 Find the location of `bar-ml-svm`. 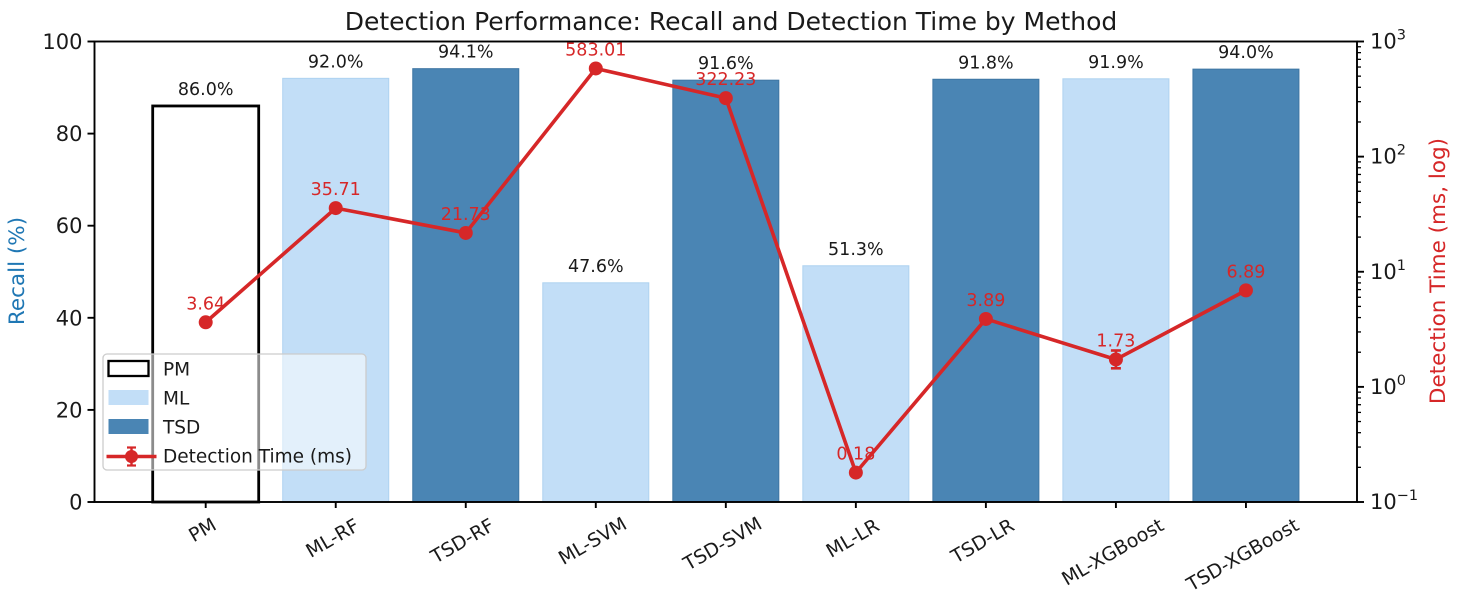

bar-ml-svm is located at coordinates (596, 392).